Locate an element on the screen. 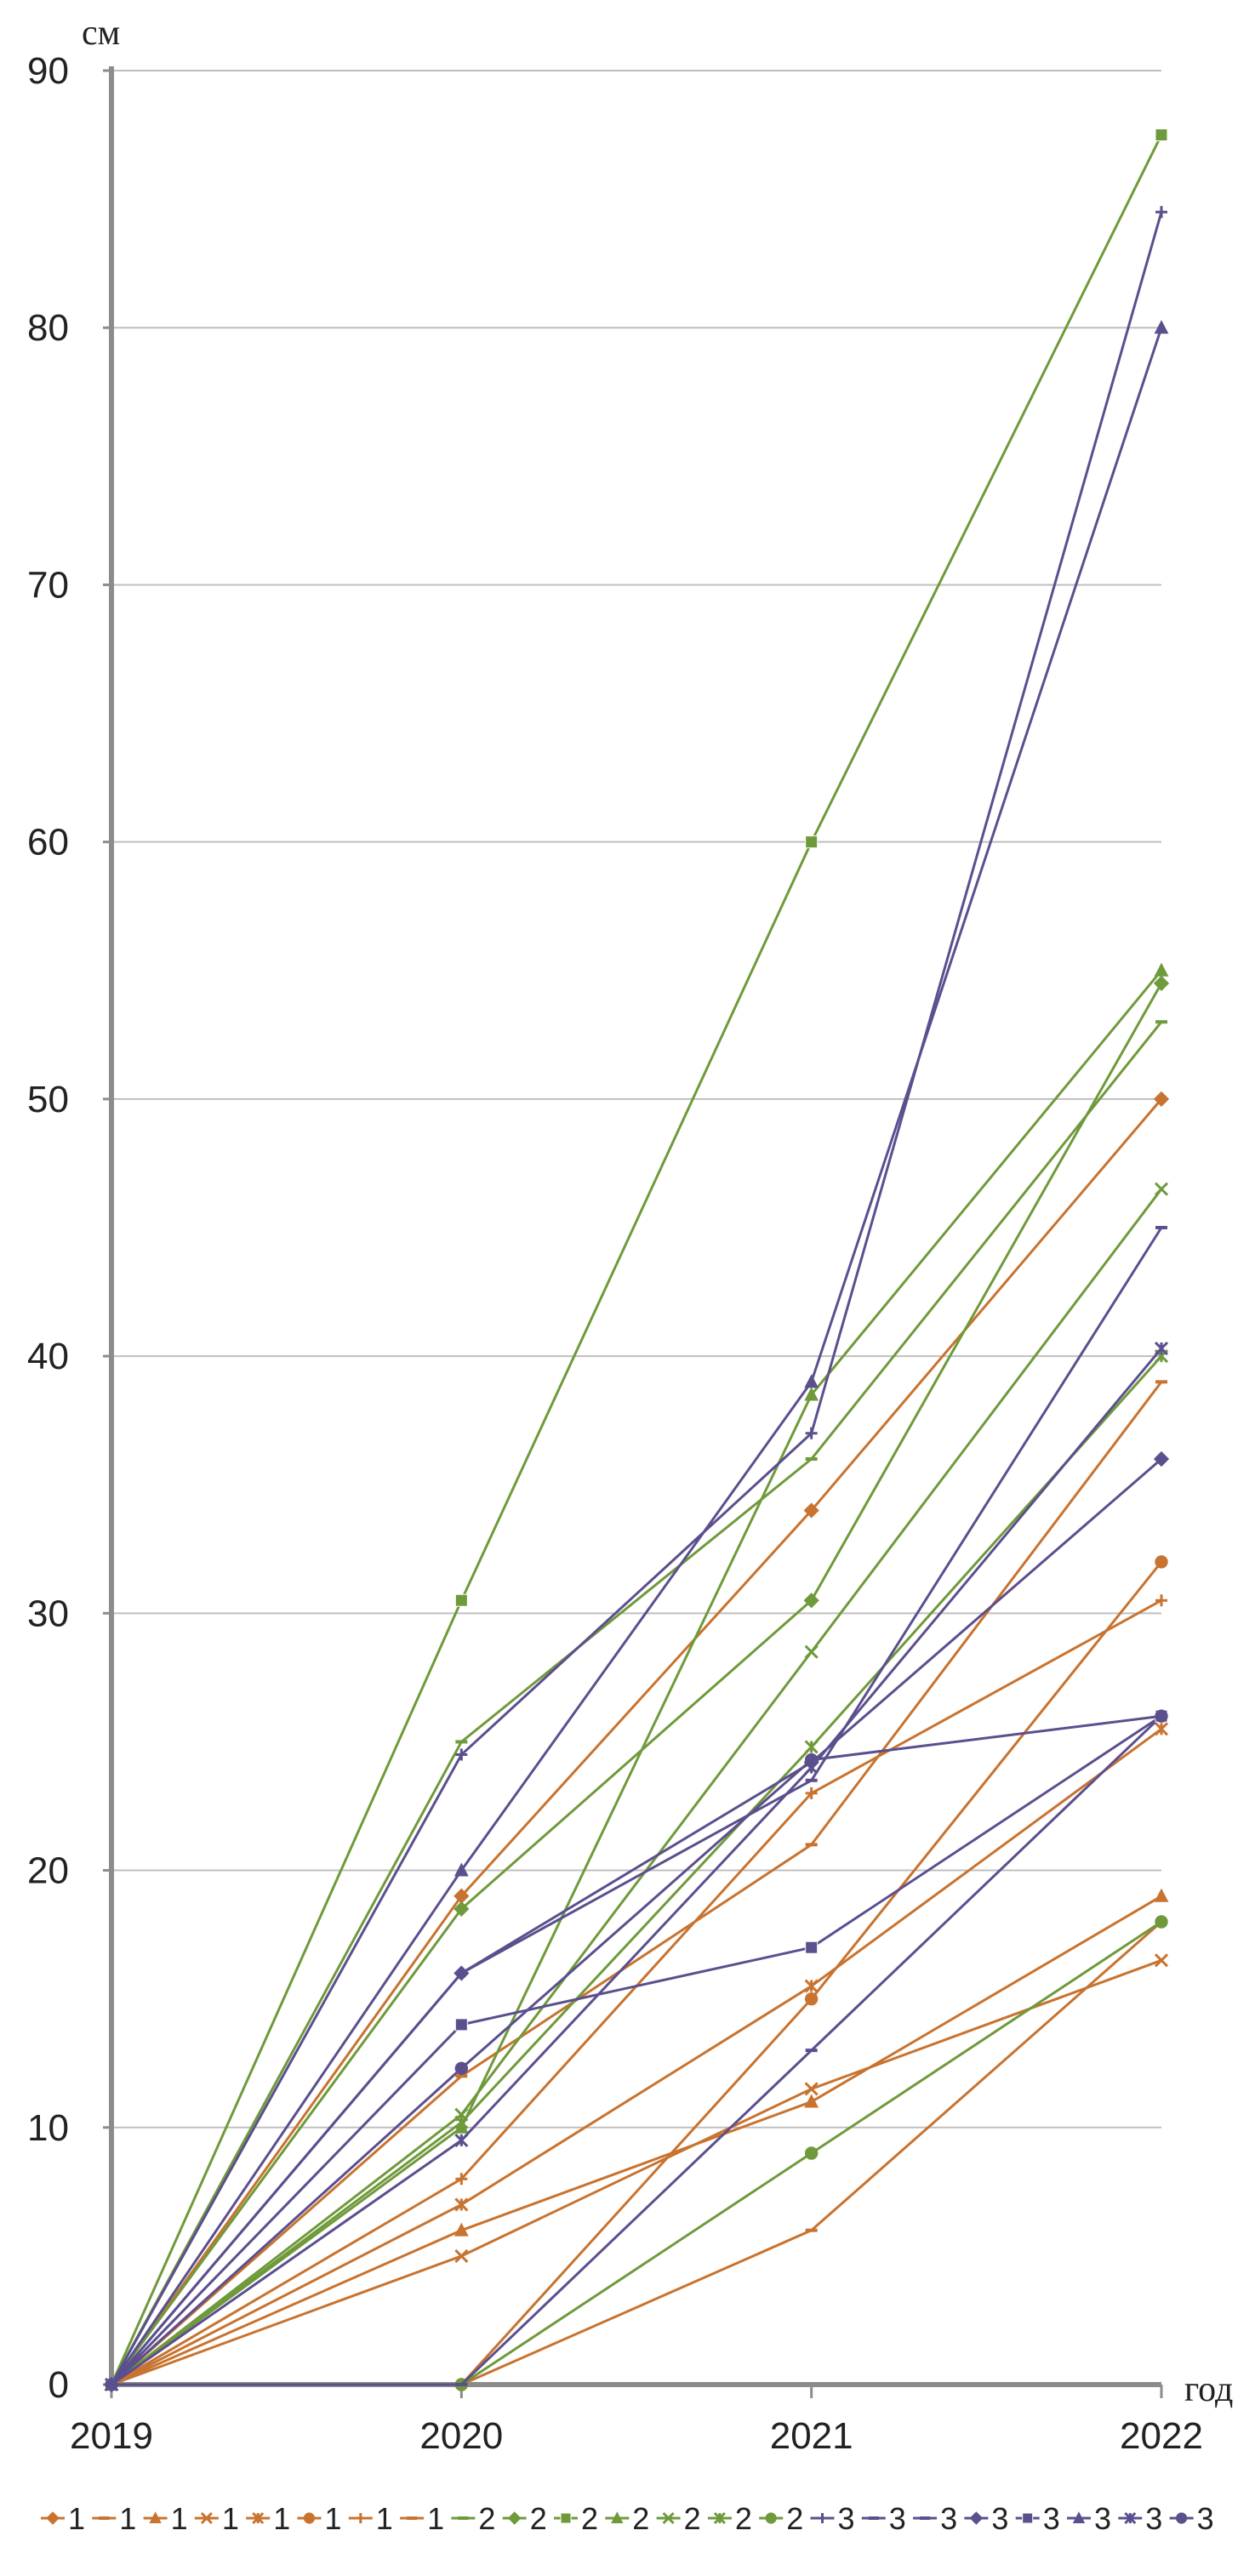  series-line is located at coordinates (637, 2172).